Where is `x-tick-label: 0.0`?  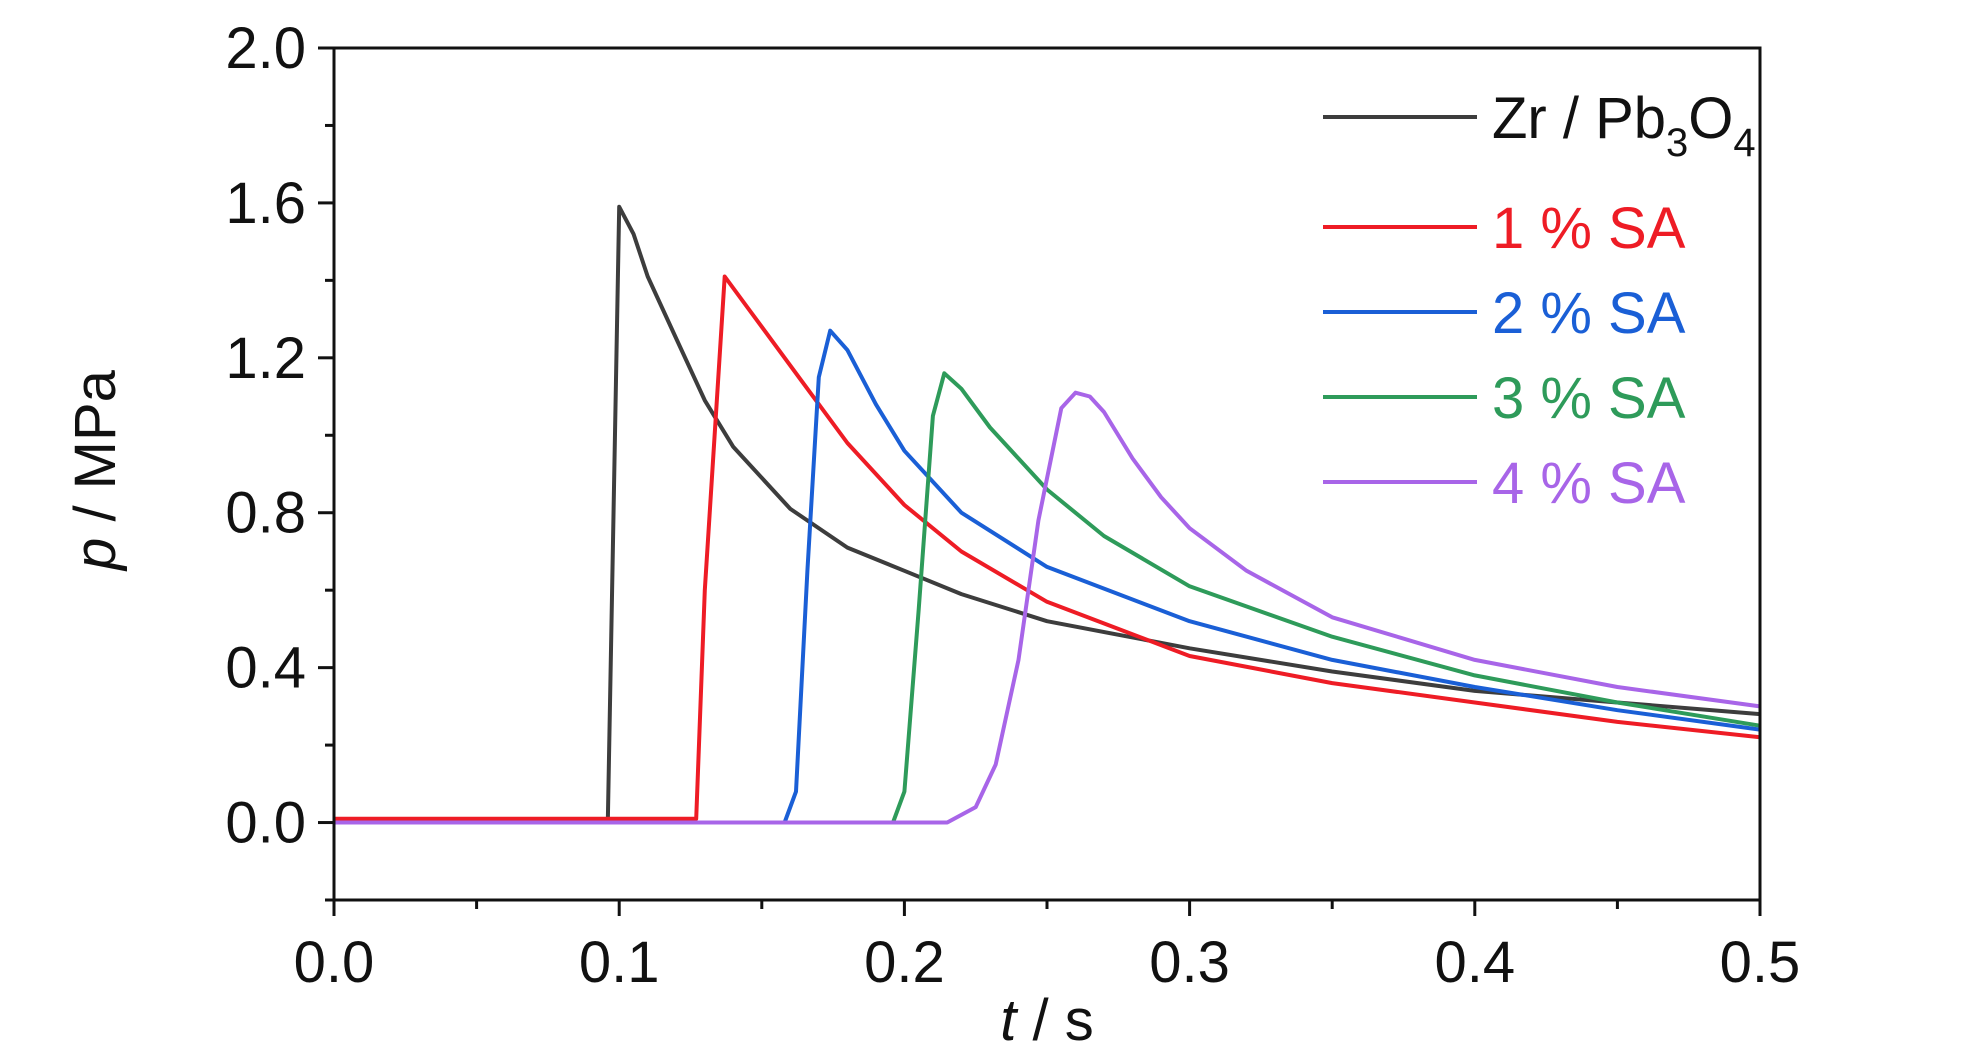
x-tick-label: 0.0 is located at coordinates (334, 962).